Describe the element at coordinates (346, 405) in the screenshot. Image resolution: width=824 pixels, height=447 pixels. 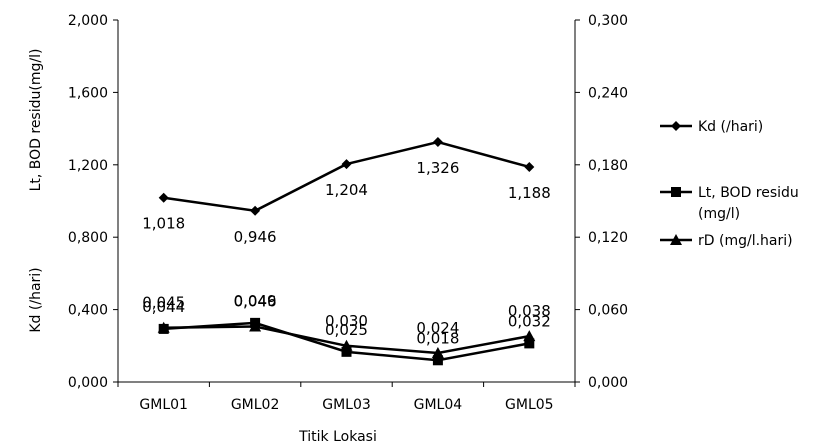
I see `x-tick-label: GML03` at that location.